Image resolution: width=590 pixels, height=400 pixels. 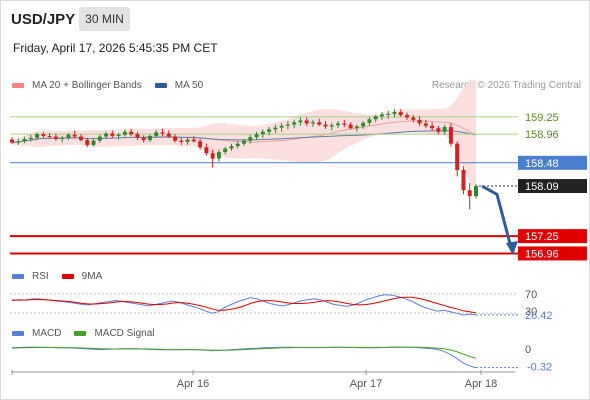 What do you see at coordinates (481, 384) in the screenshot?
I see `x-tick-label: Apr 18` at bounding box center [481, 384].